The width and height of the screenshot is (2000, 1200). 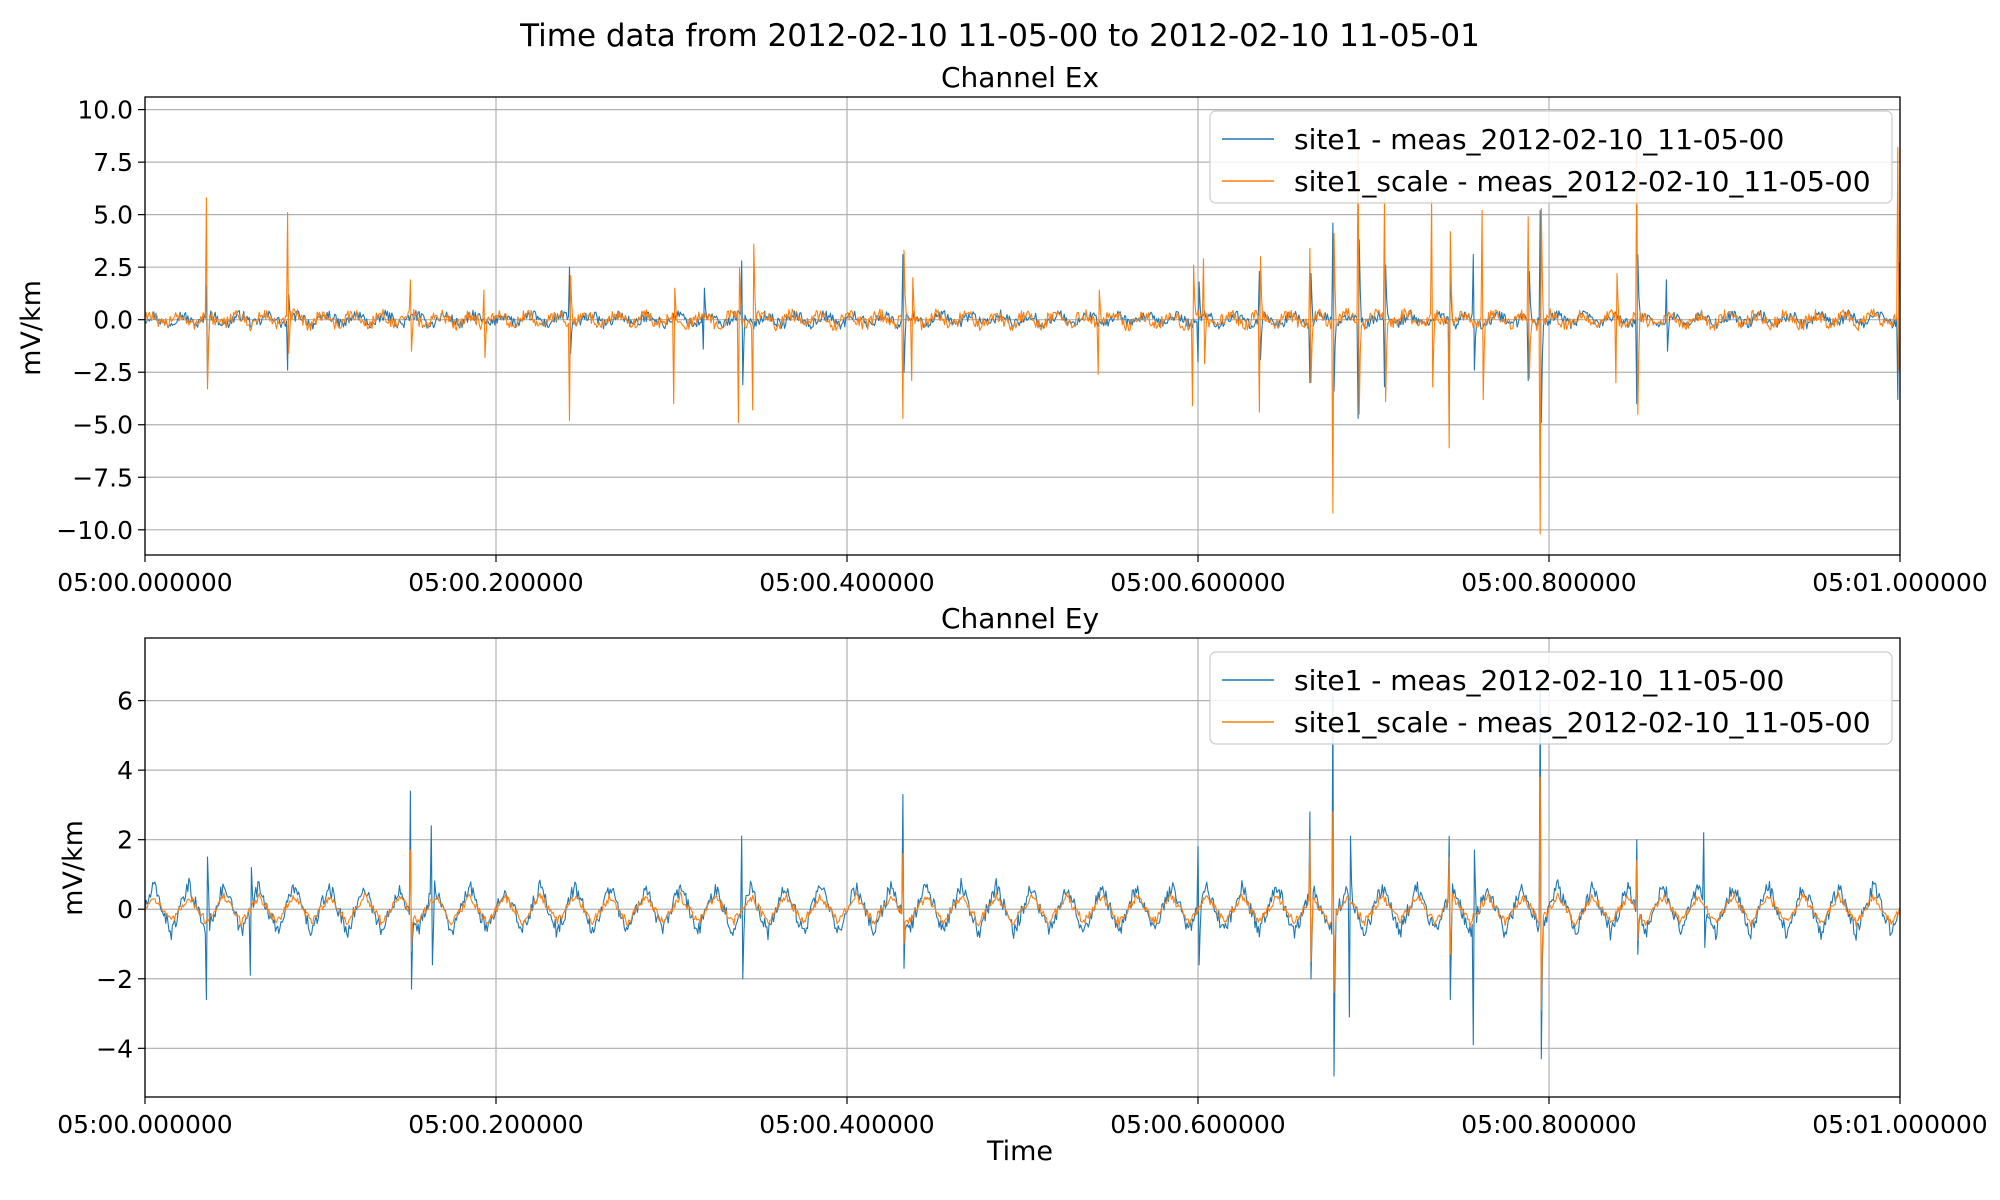 What do you see at coordinates (114, 1048) in the screenshot?
I see `y-tick-label: −4` at bounding box center [114, 1048].